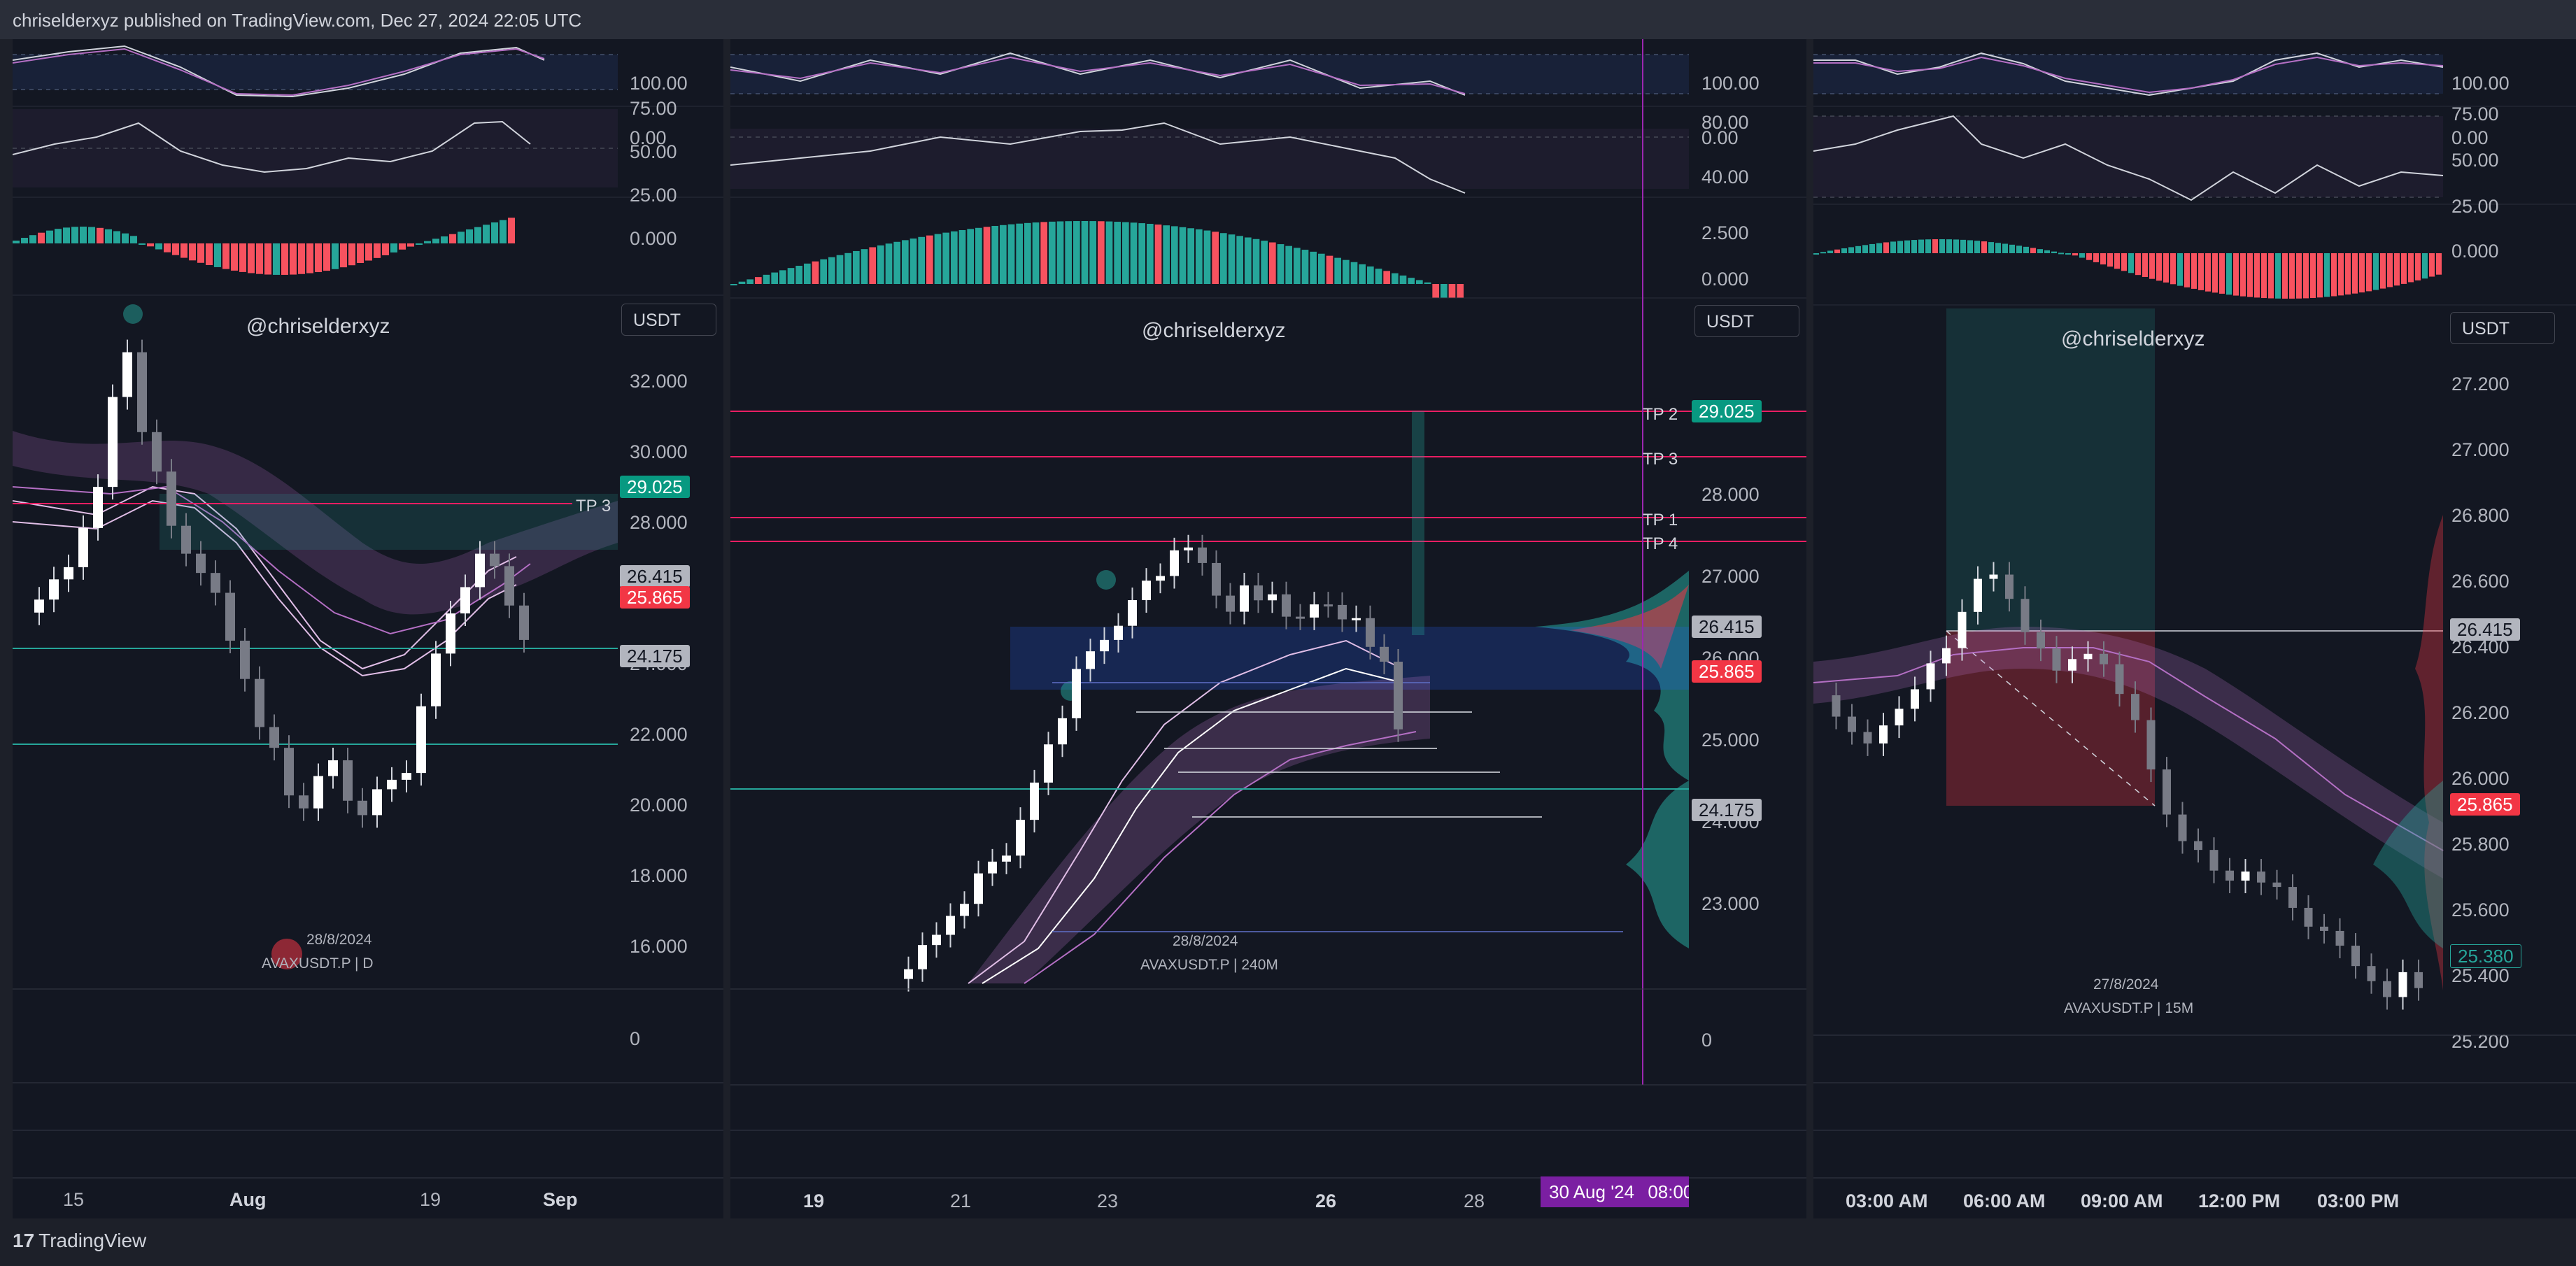 The width and height of the screenshot is (2576, 1266). I want to click on crosshair-time-label: 30 Aug '24 08:00, so click(1615, 1191).